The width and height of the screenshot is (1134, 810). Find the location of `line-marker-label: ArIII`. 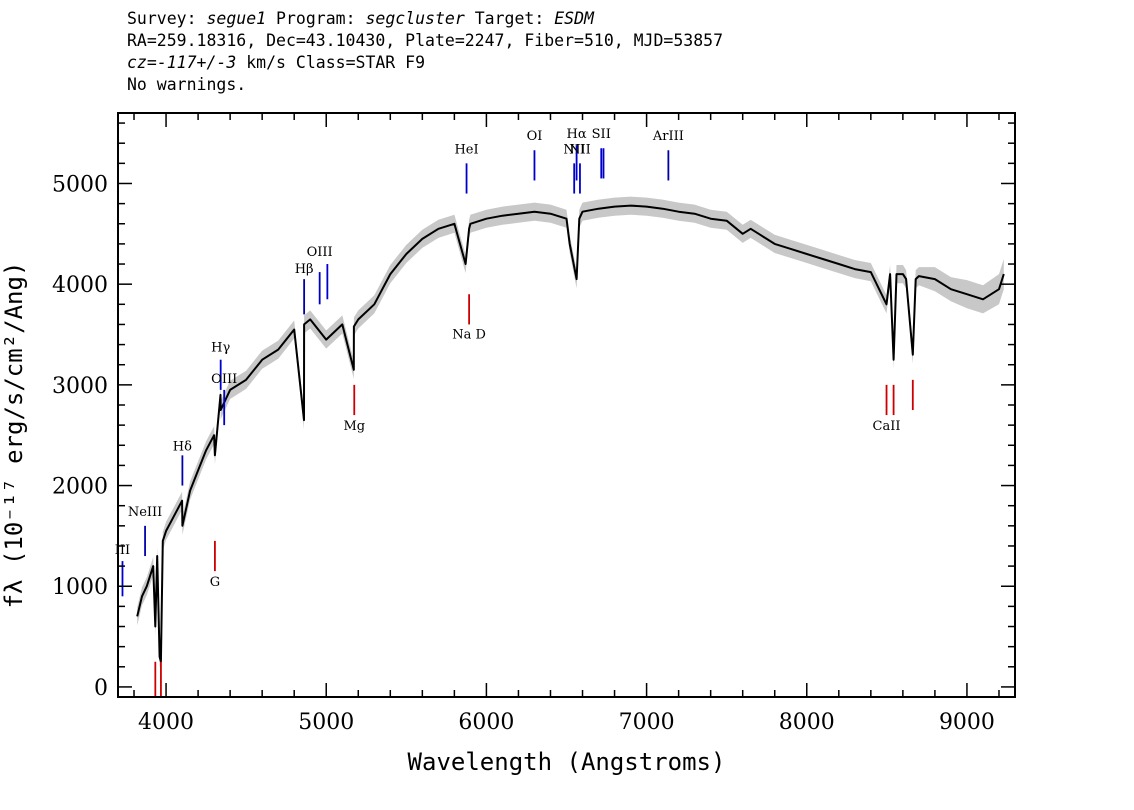

line-marker-label: ArIII is located at coordinates (668, 136).